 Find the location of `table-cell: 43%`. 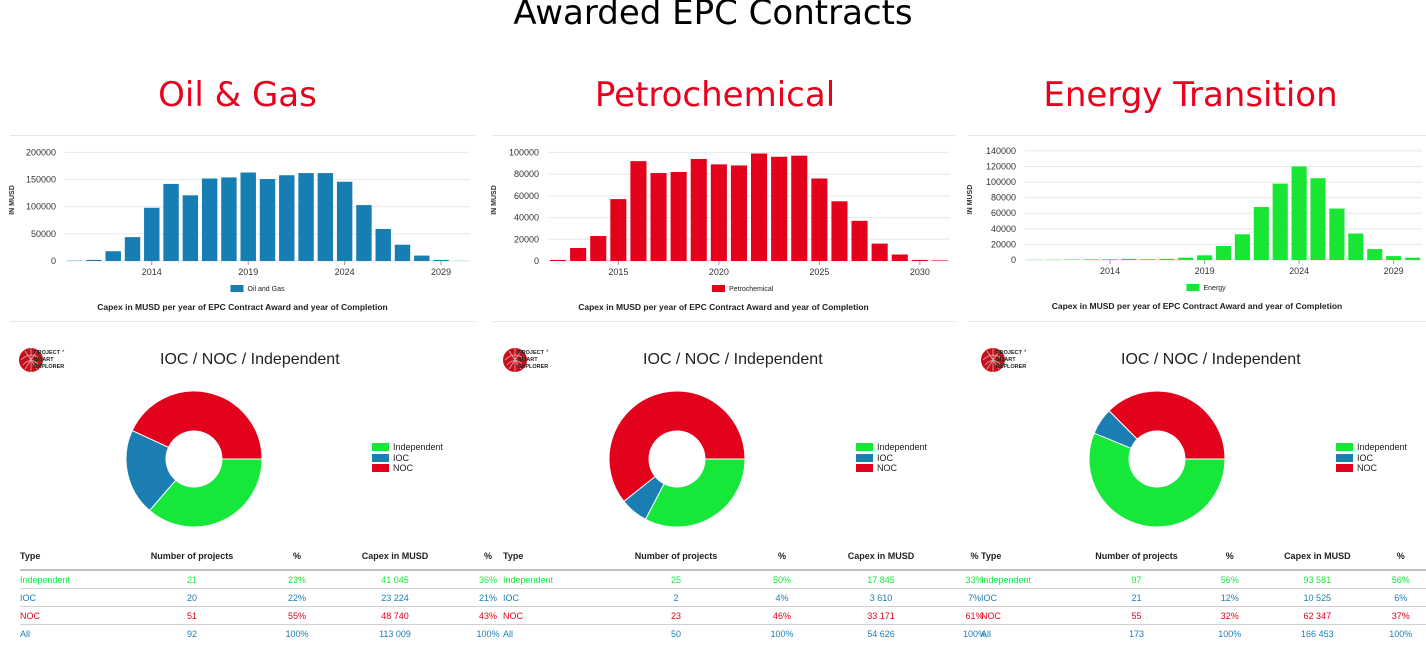

table-cell: 43% is located at coordinates (488, 615).